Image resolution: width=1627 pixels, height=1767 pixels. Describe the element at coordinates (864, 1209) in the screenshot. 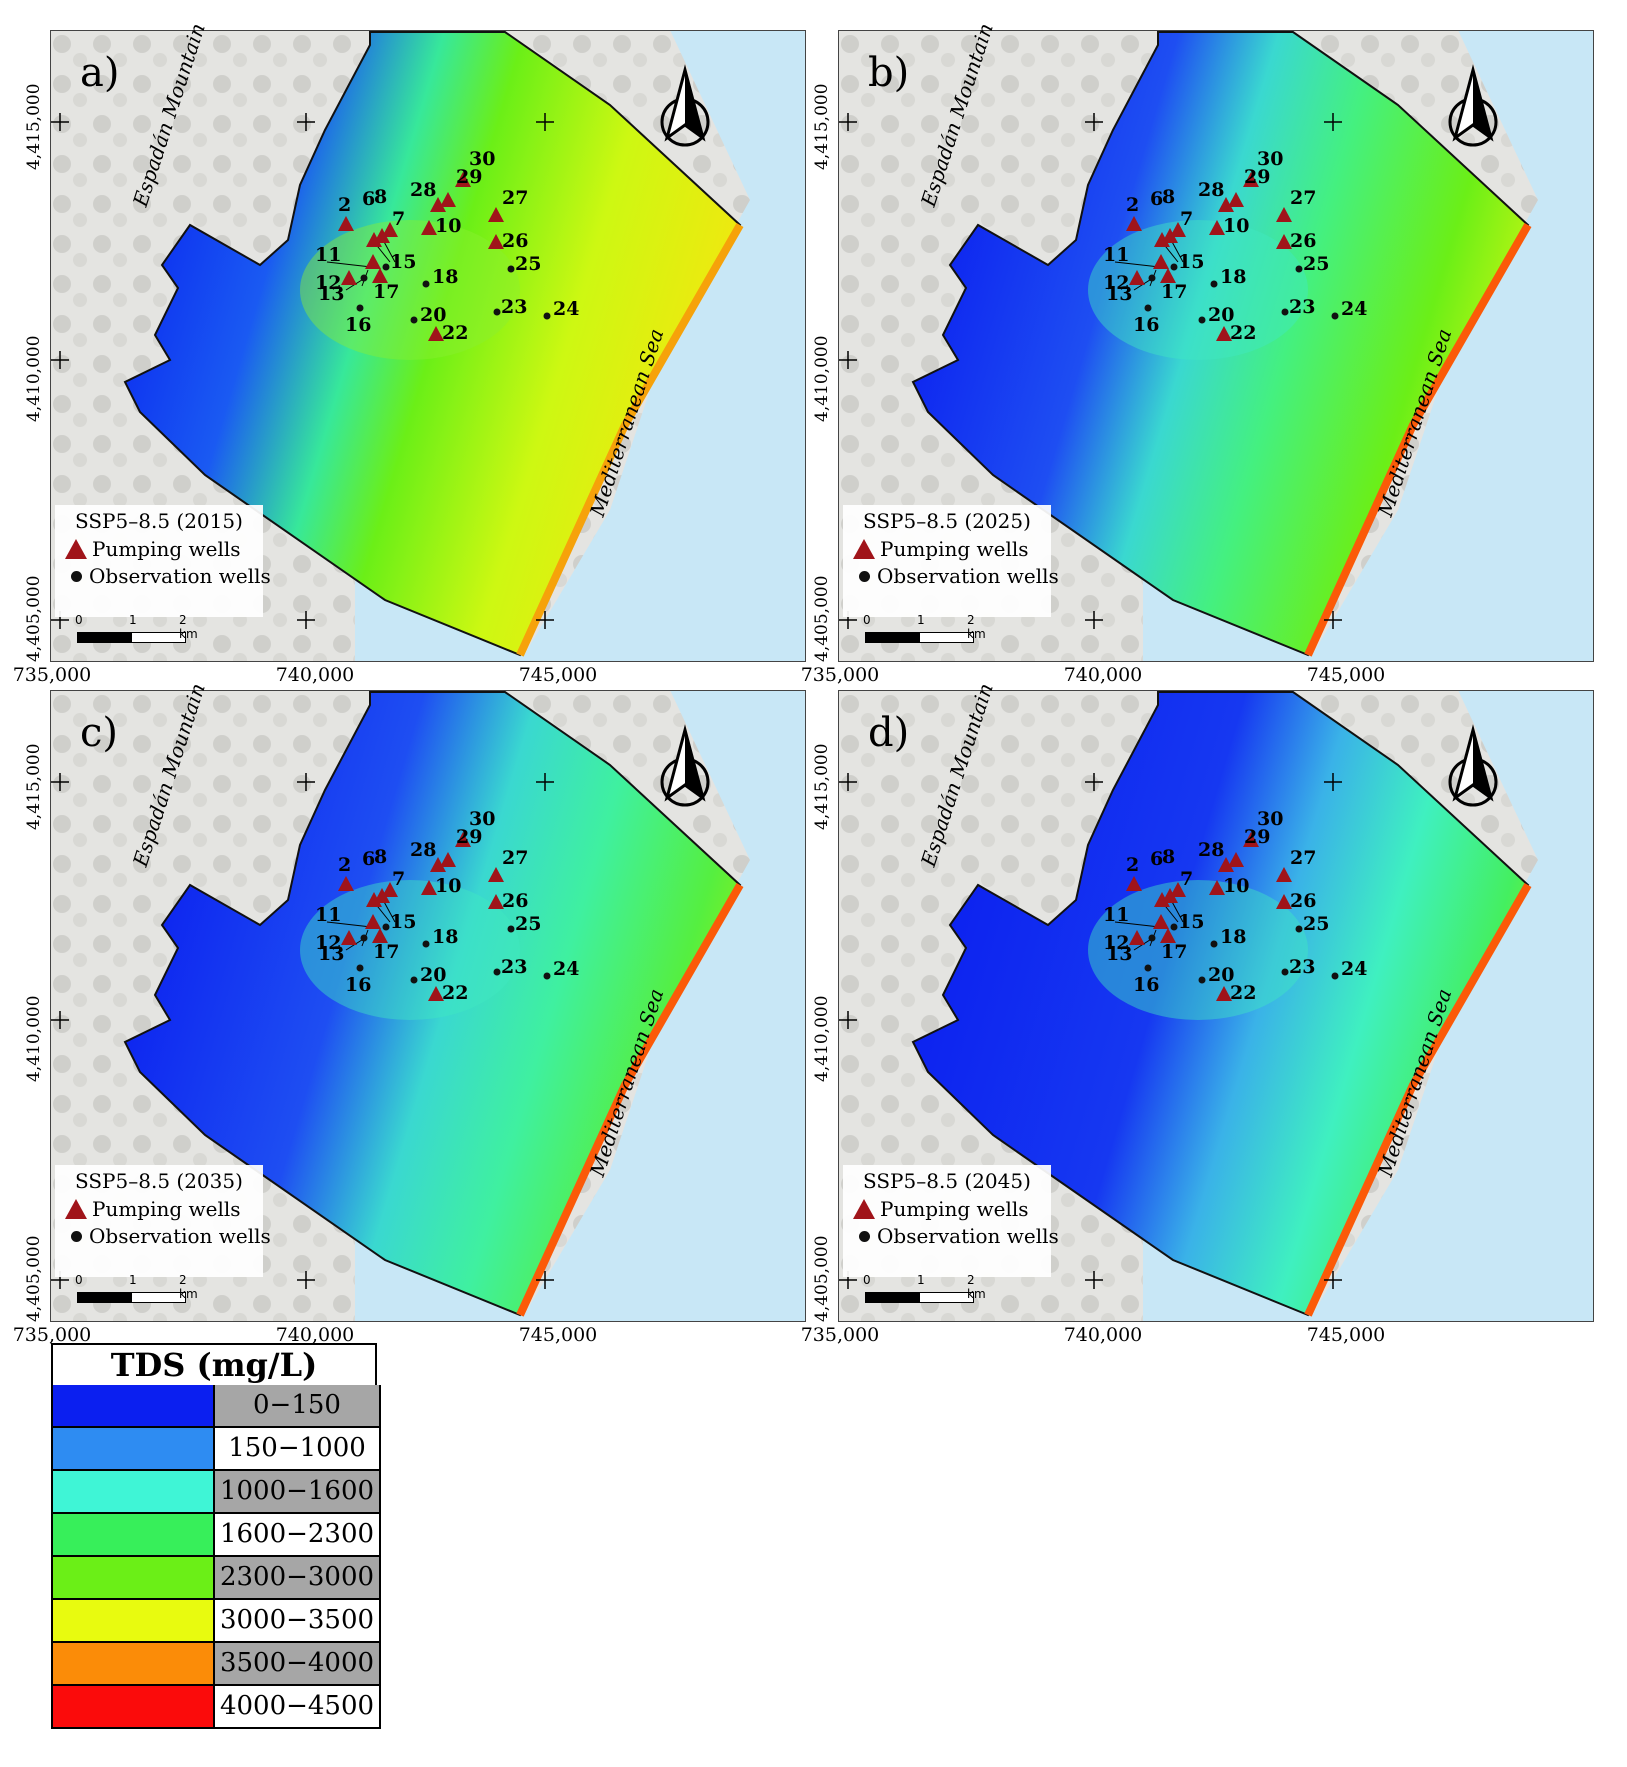

I see `triangle-icon` at that location.